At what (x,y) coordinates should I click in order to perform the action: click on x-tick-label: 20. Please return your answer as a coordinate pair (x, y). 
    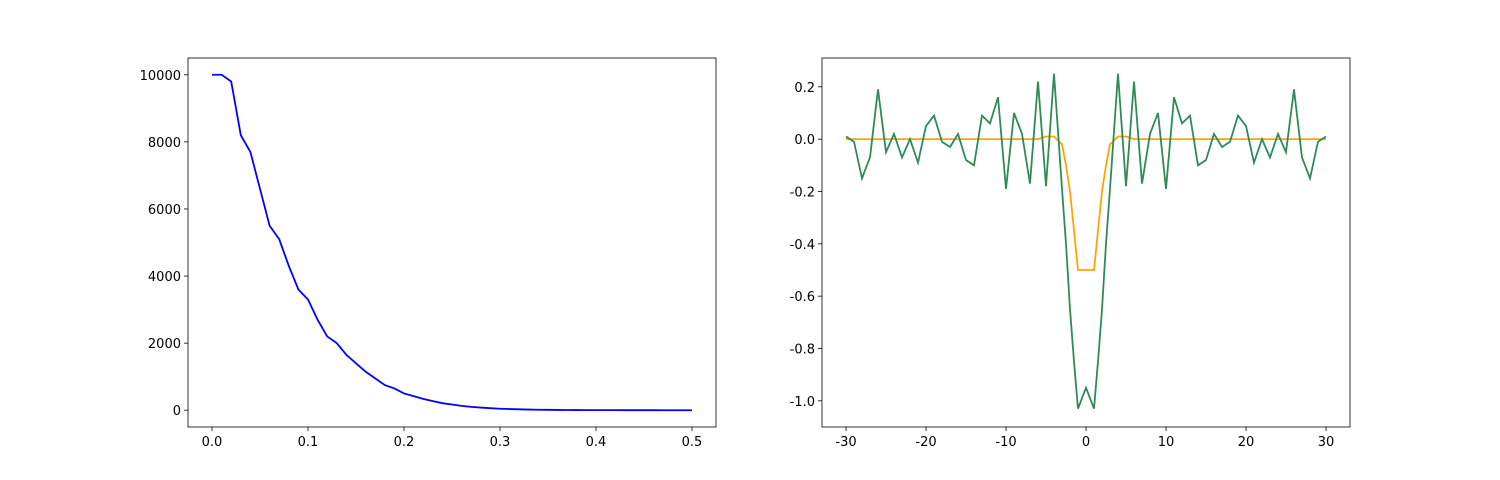
    Looking at the image, I should click on (1246, 442).